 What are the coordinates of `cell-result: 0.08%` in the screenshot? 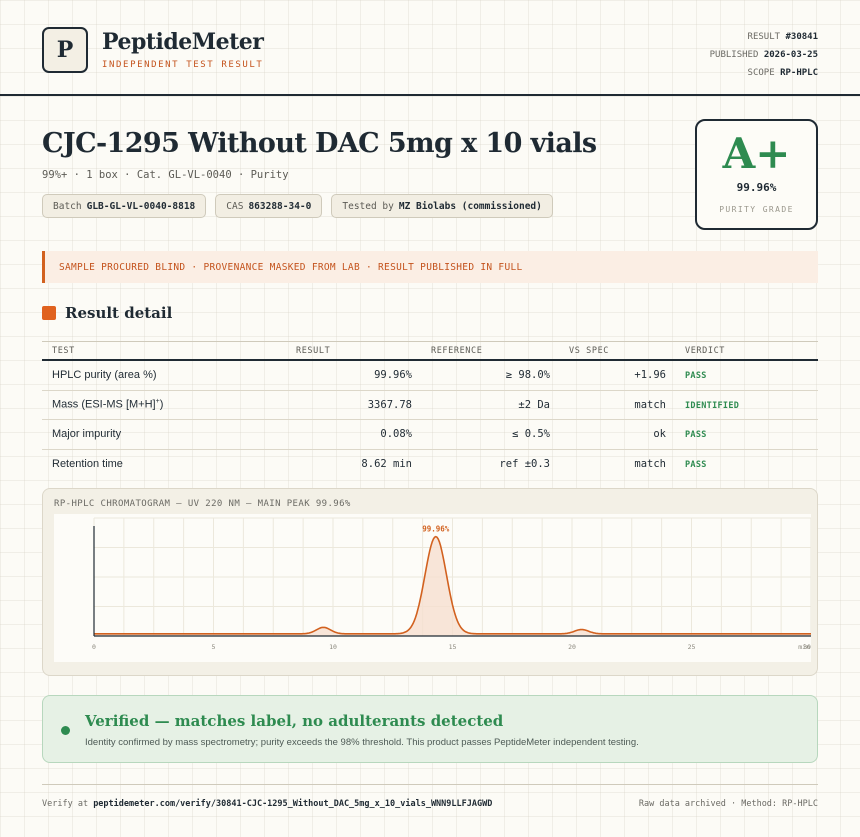 It's located at (396, 434).